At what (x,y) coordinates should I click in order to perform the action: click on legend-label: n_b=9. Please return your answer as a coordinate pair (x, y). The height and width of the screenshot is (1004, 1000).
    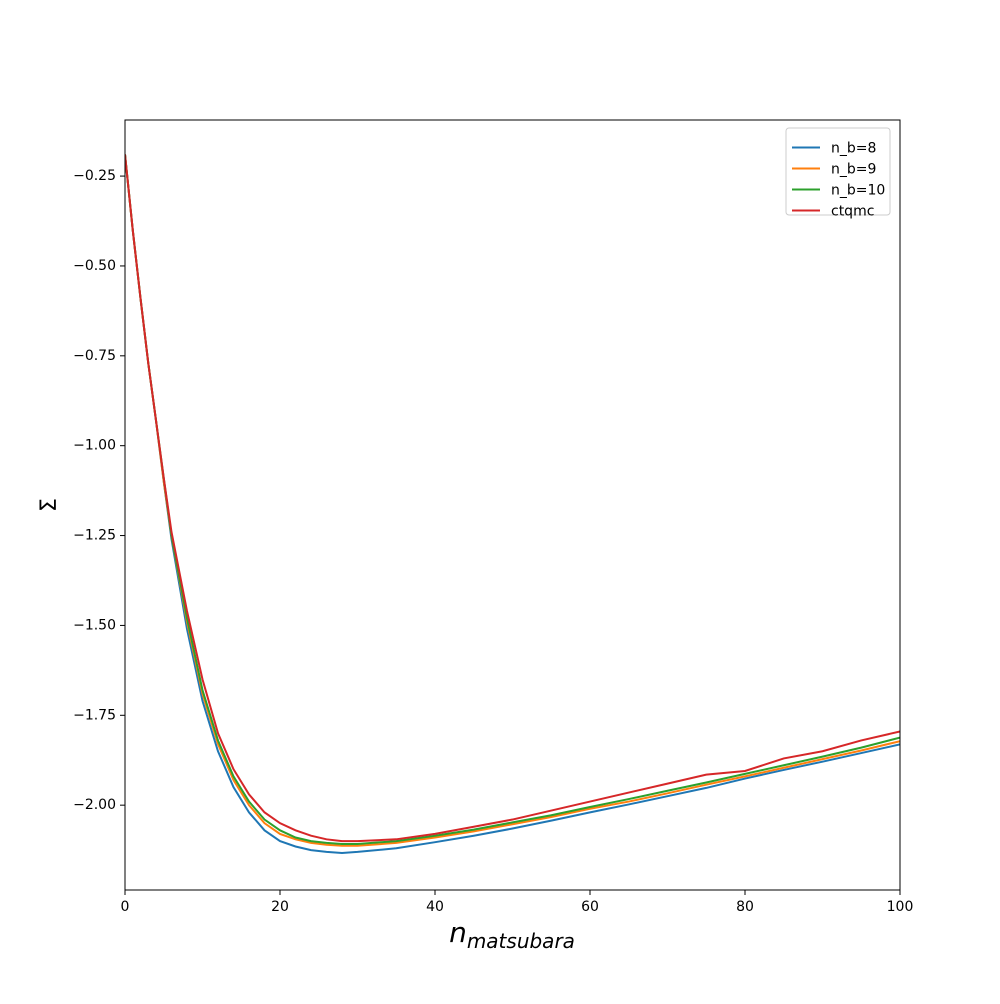
    Looking at the image, I should click on (853, 170).